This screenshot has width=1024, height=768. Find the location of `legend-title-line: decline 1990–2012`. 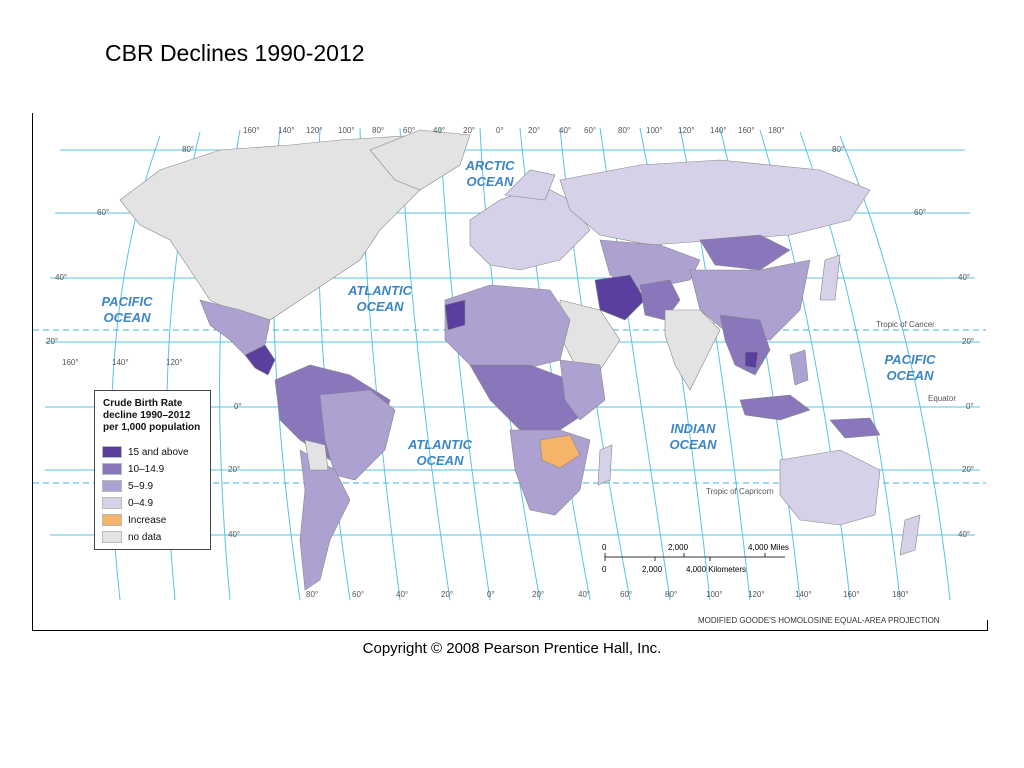

legend-title-line: decline 1990–2012 is located at coordinates (147, 415).